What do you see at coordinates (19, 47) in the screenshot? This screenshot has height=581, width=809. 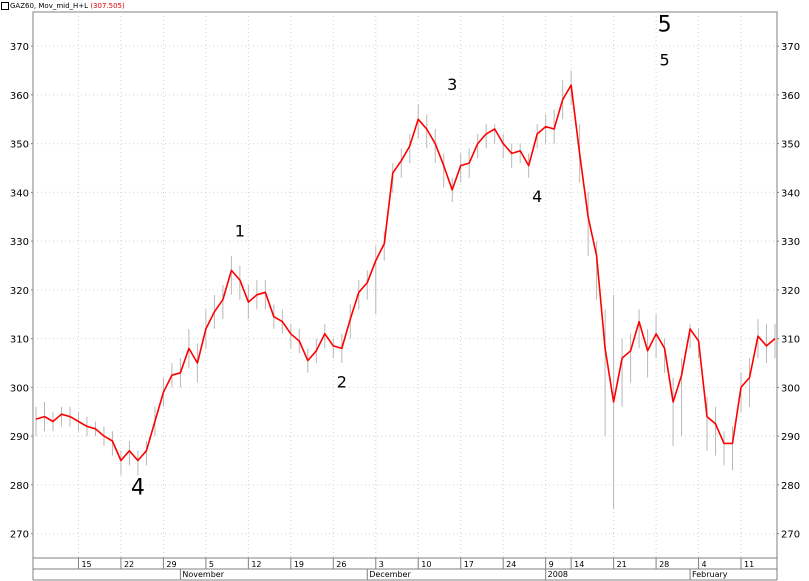 I see `y-tick-label-left: 370` at bounding box center [19, 47].